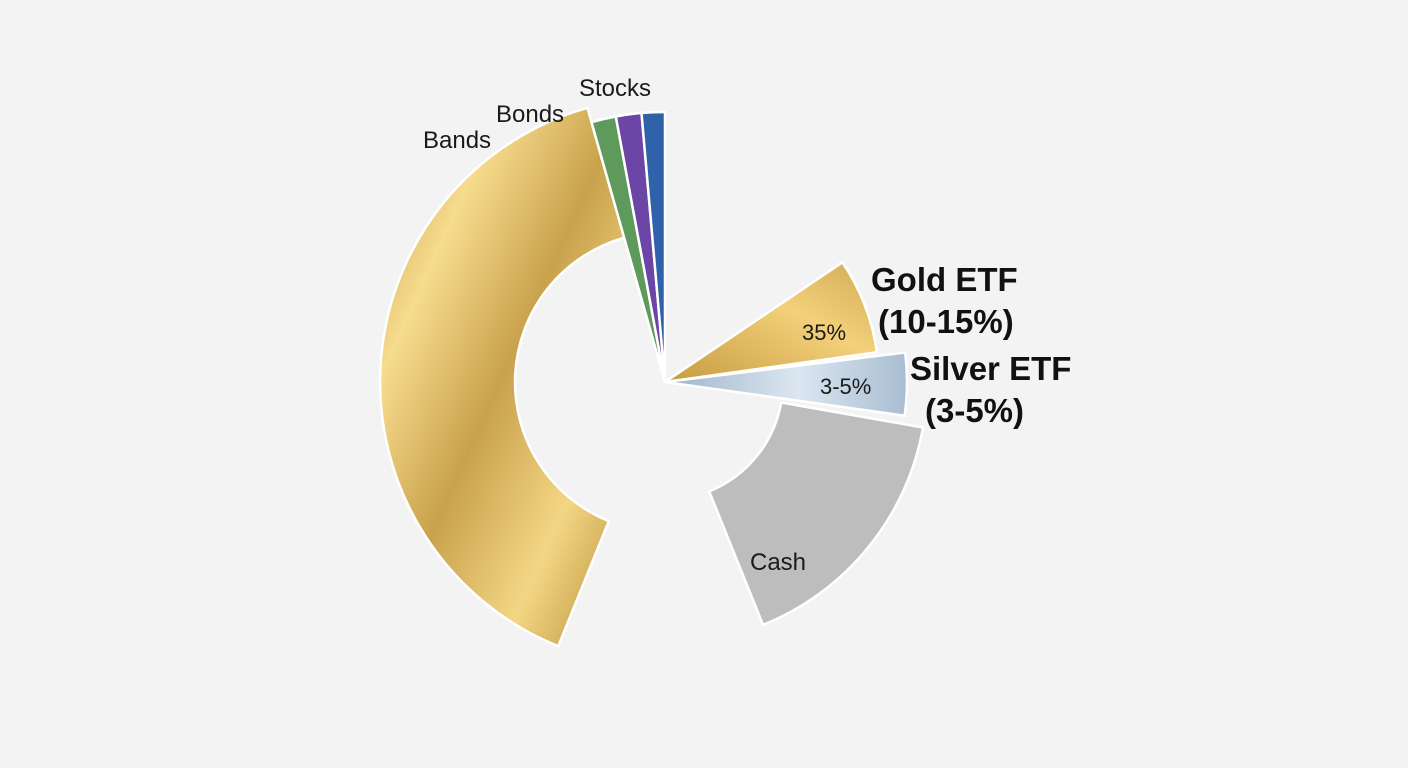  Describe the element at coordinates (944, 279) in the screenshot. I see `gold-etf-label: Gold ETF` at that location.